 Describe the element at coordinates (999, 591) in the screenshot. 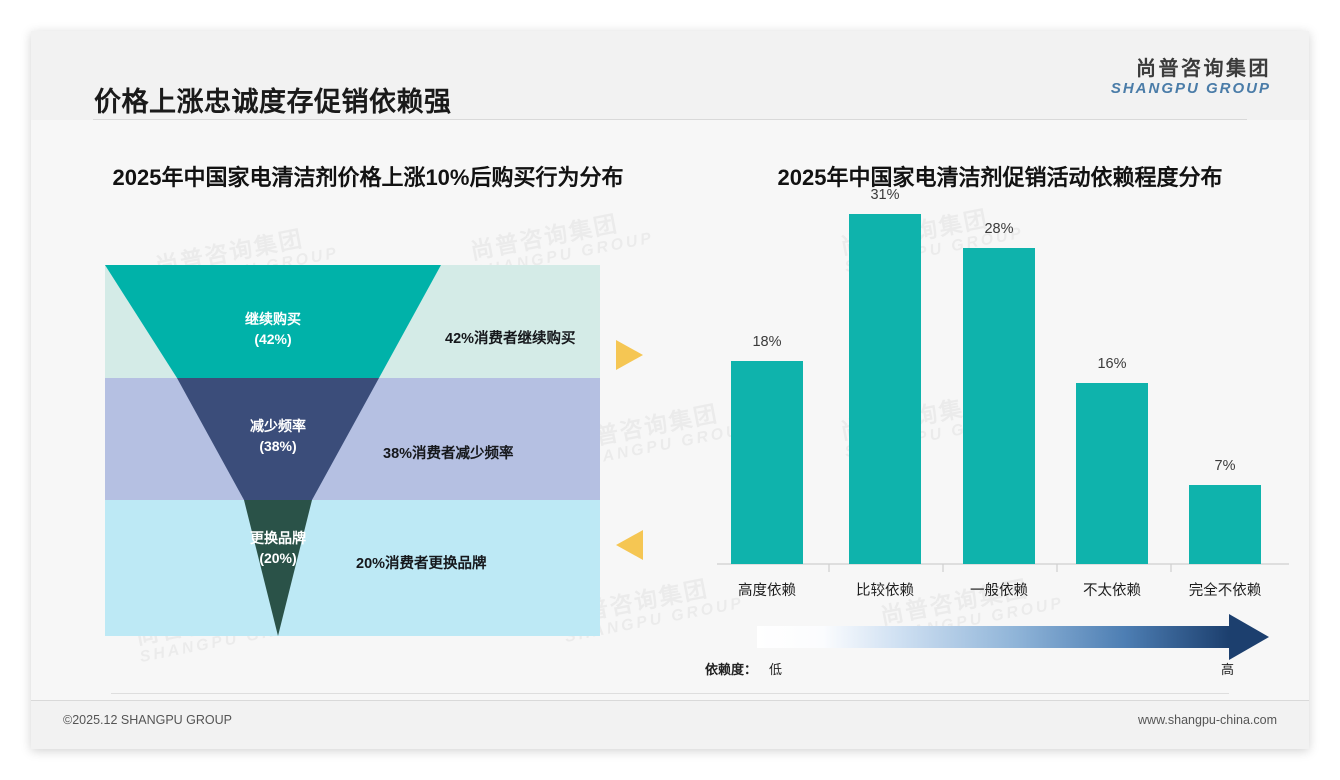

I see `bar-category-2: 一般依赖` at that location.